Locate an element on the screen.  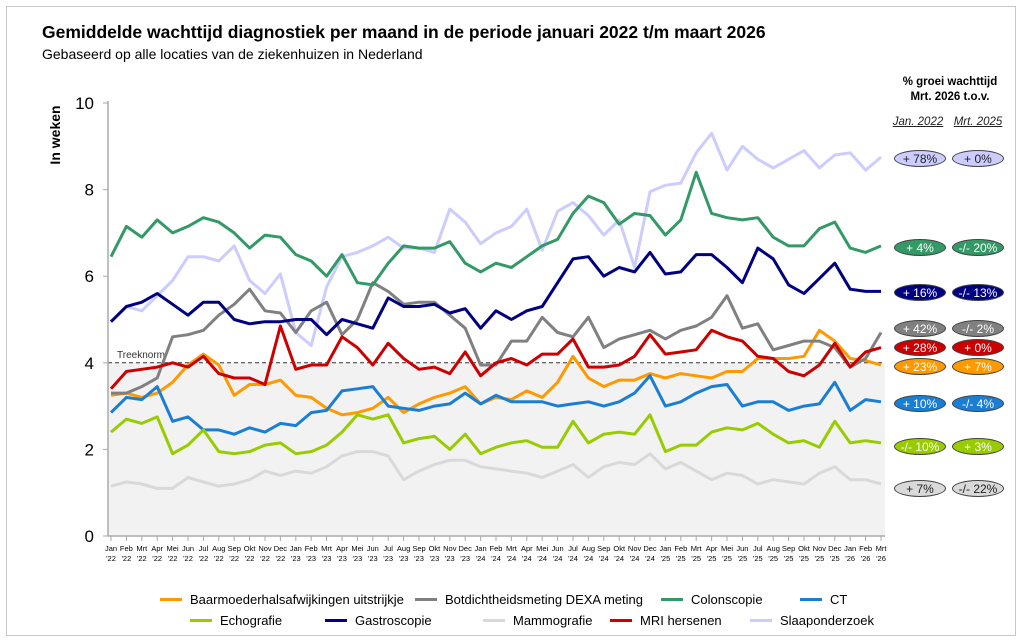
growth-badge: + 16% is located at coordinates (920, 292).